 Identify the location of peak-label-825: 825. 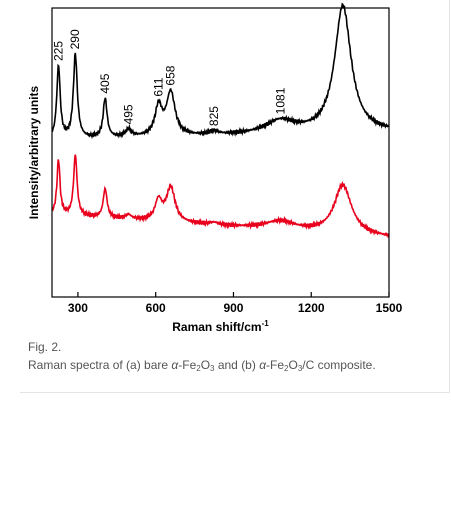
(214, 116).